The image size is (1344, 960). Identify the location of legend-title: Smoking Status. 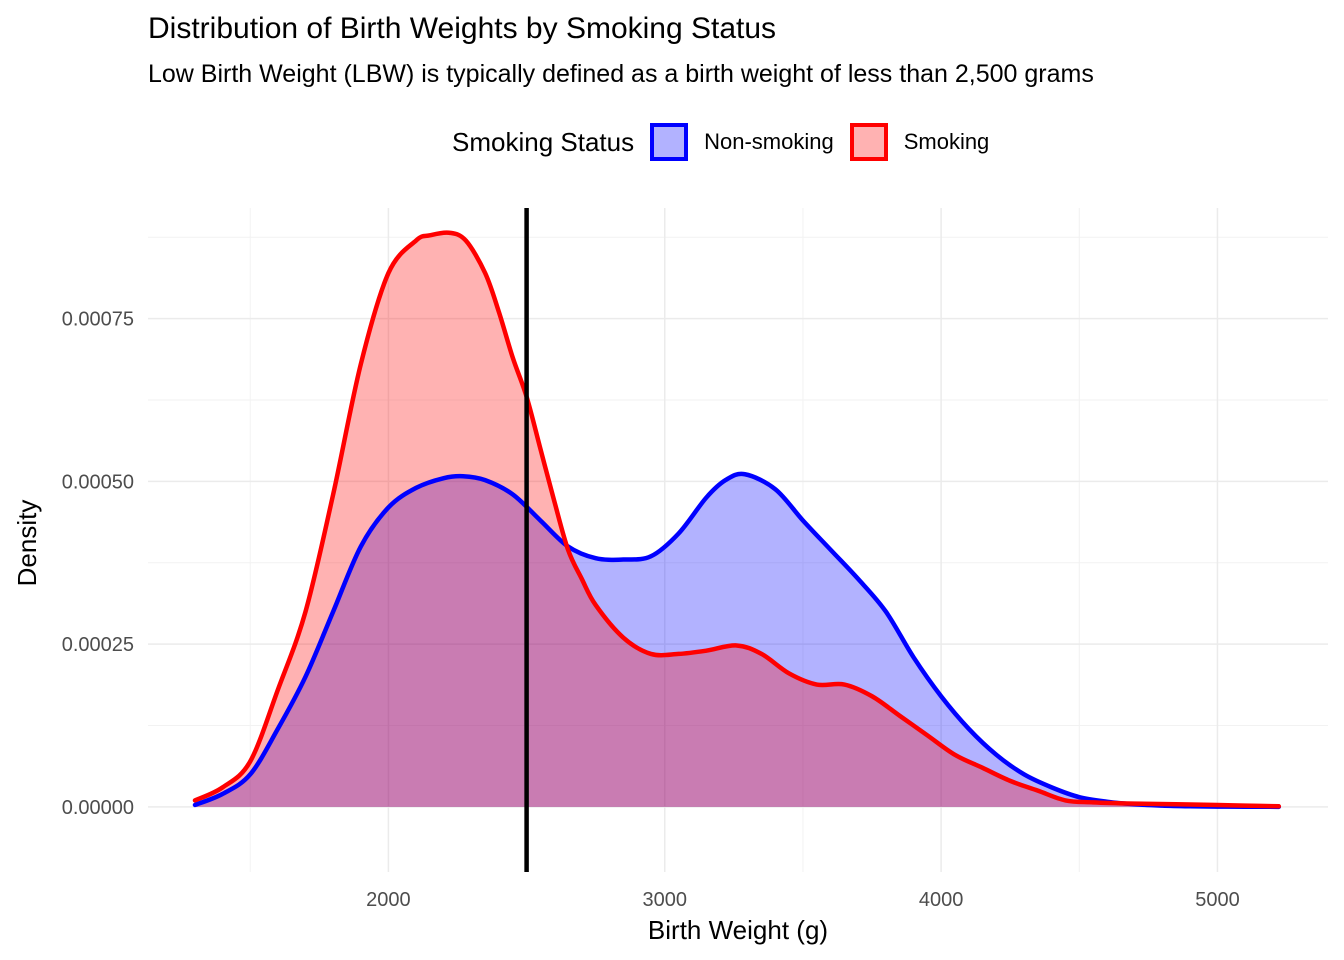
(543, 141).